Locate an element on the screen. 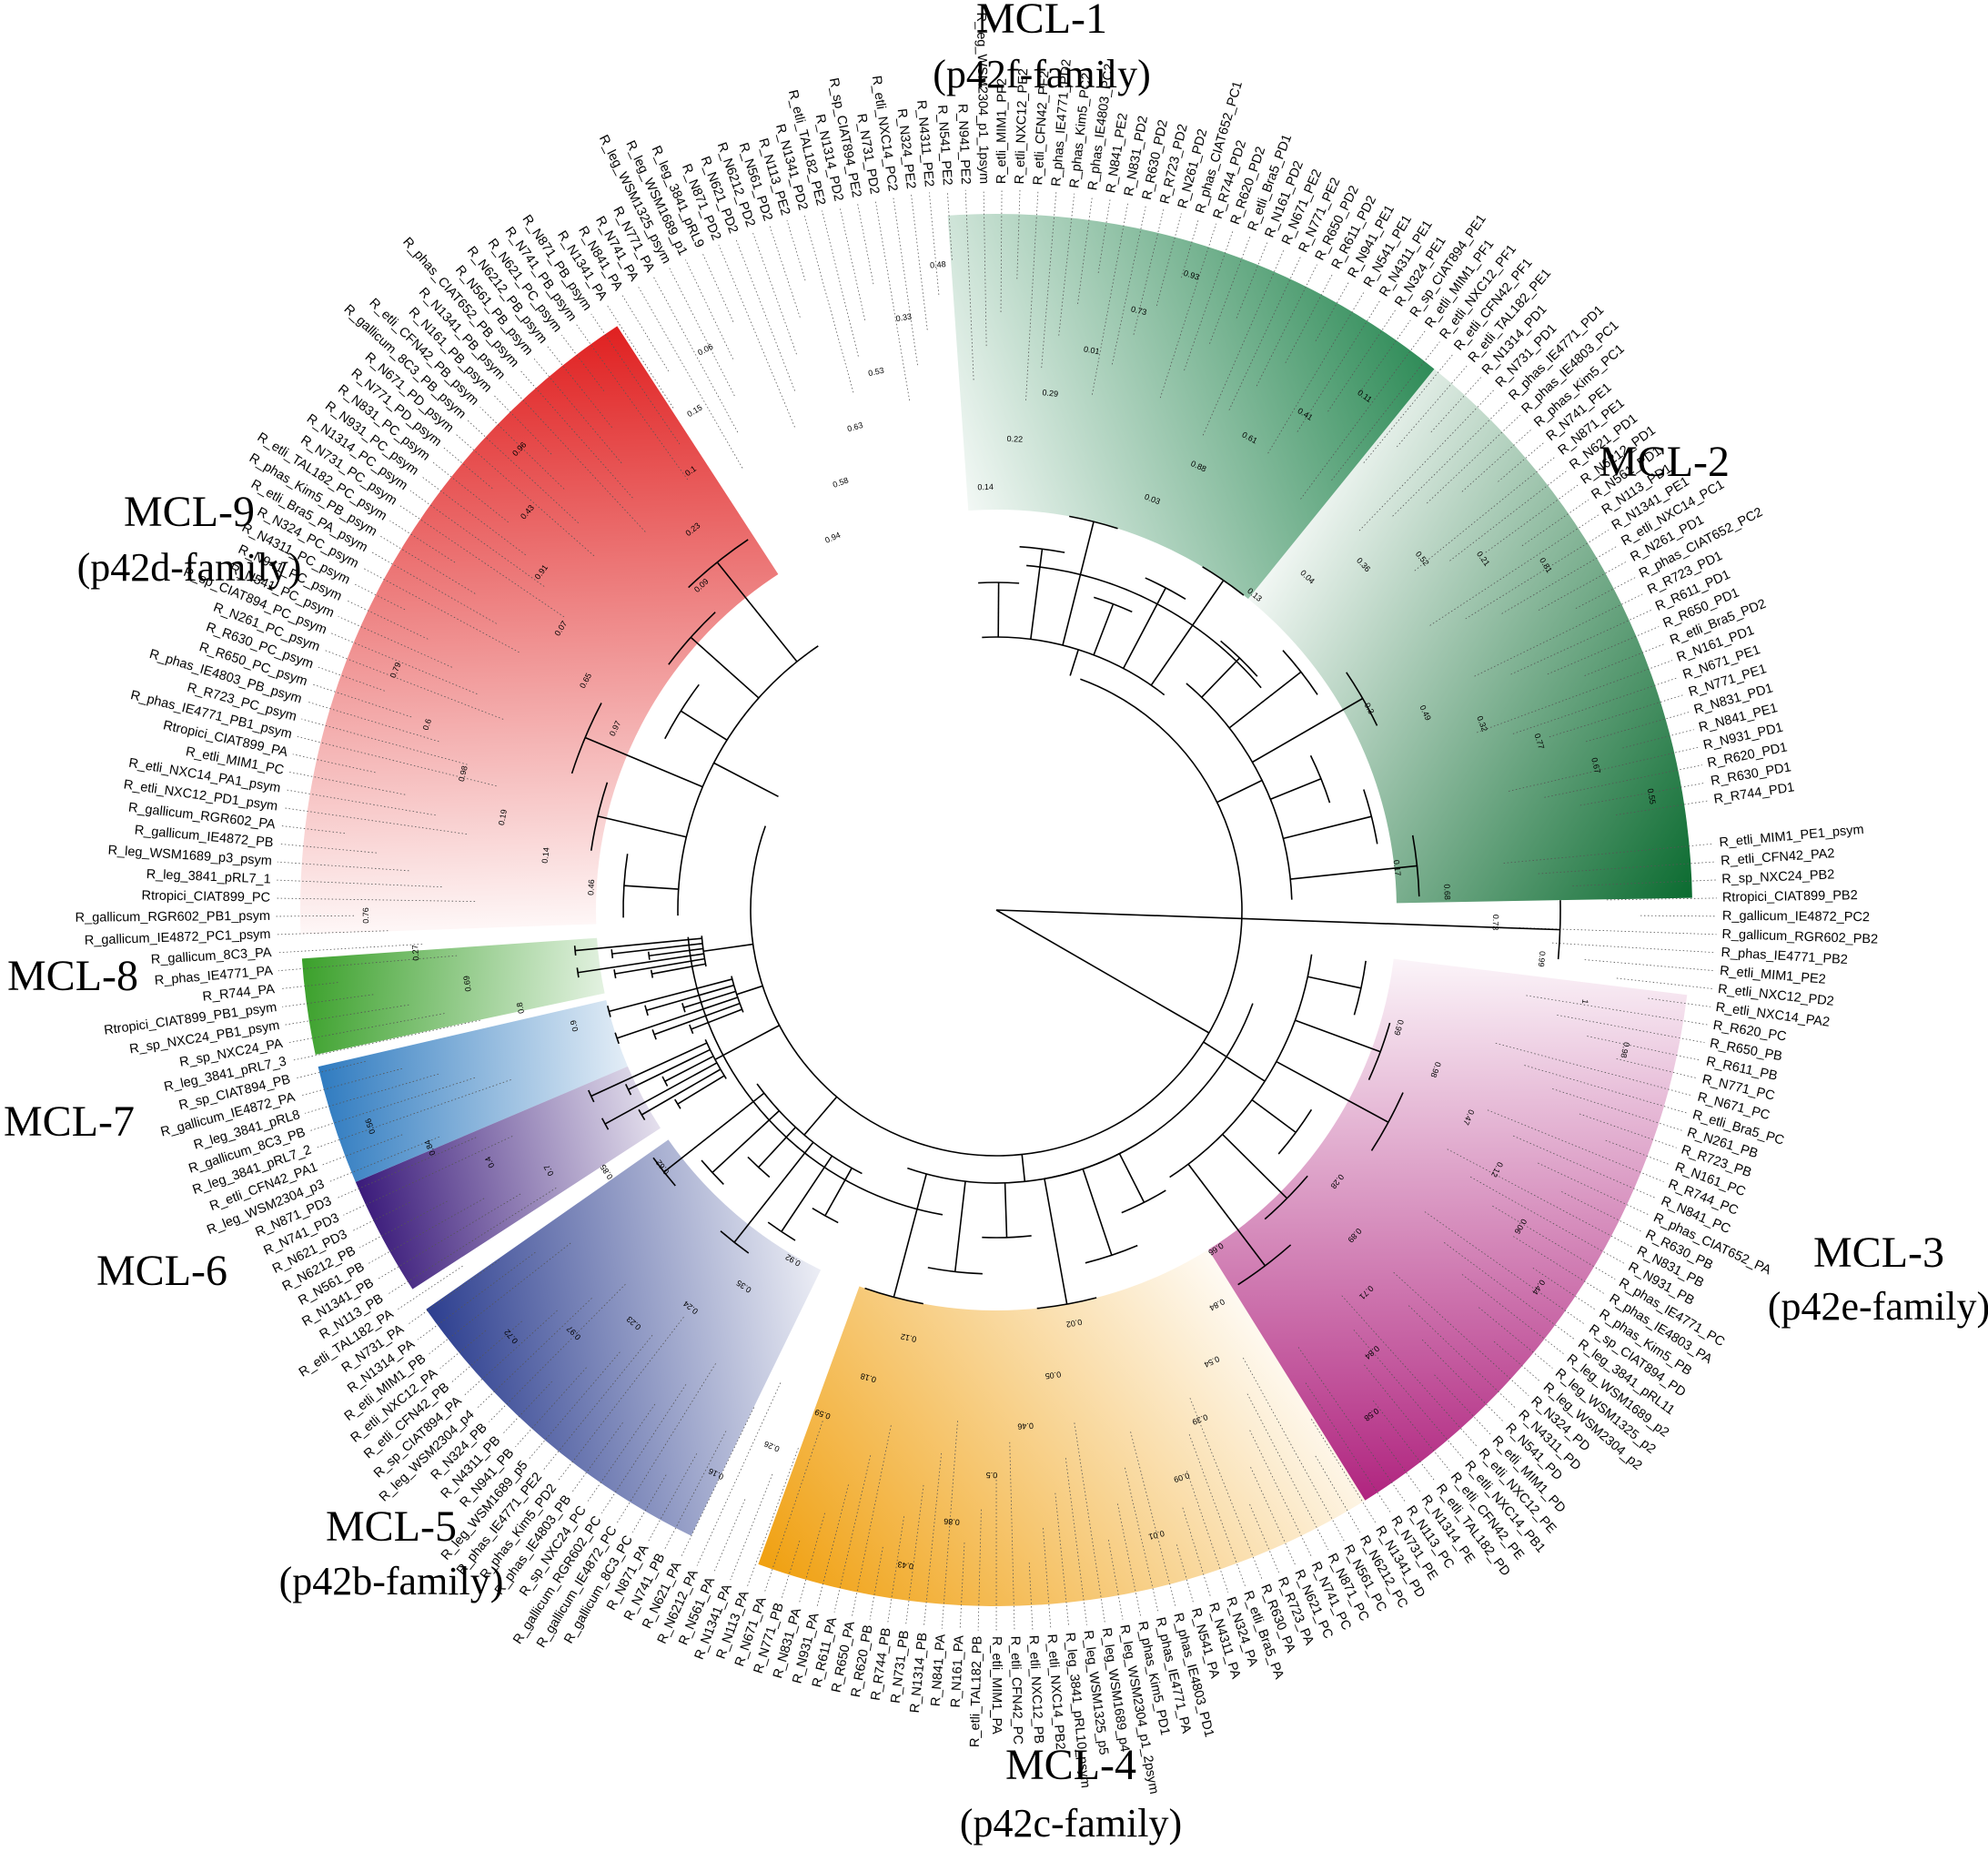 The image size is (1988, 1851). leaf-label: R_gallicum_RGR602_PB2 is located at coordinates (1799, 937).